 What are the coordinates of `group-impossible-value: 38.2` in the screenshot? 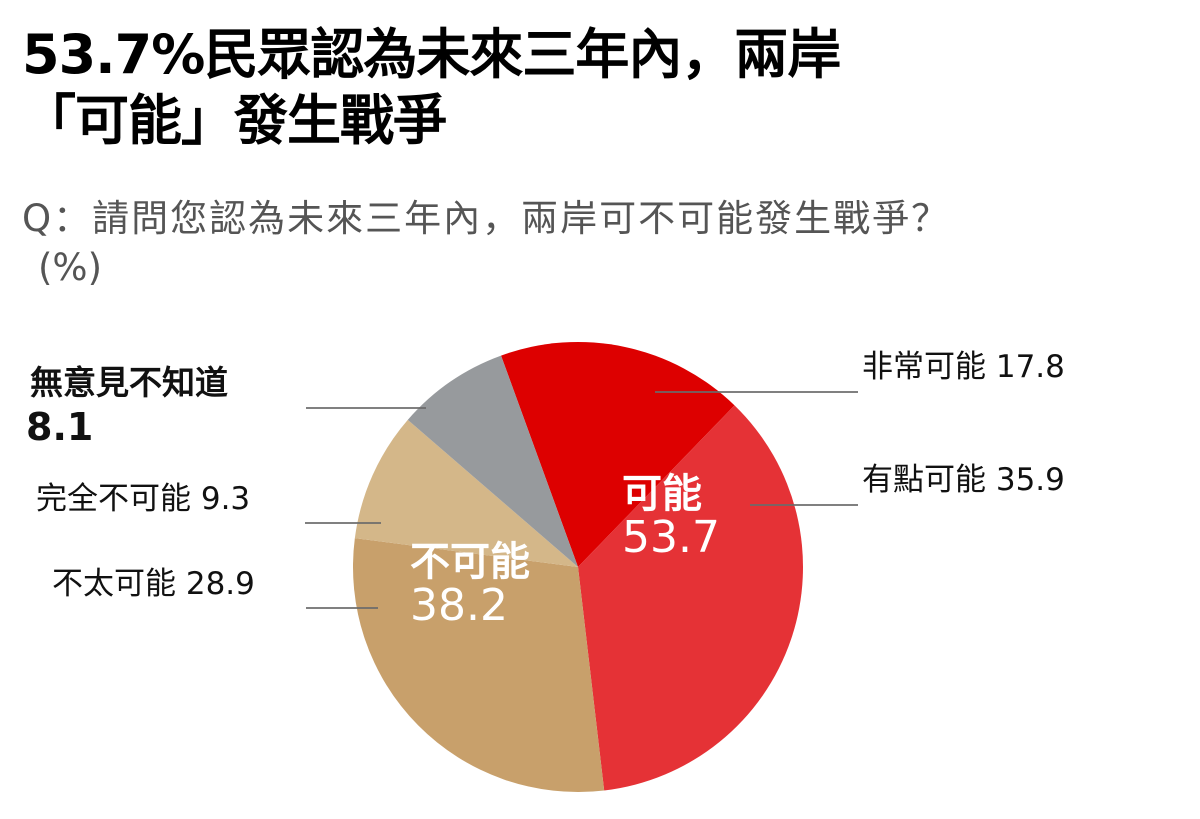 It's located at (459, 605).